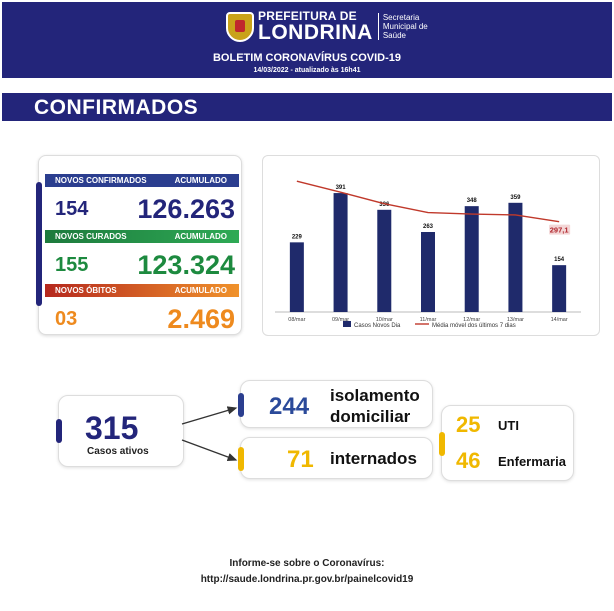  I want to click on hospital-label: internados, so click(373, 458).